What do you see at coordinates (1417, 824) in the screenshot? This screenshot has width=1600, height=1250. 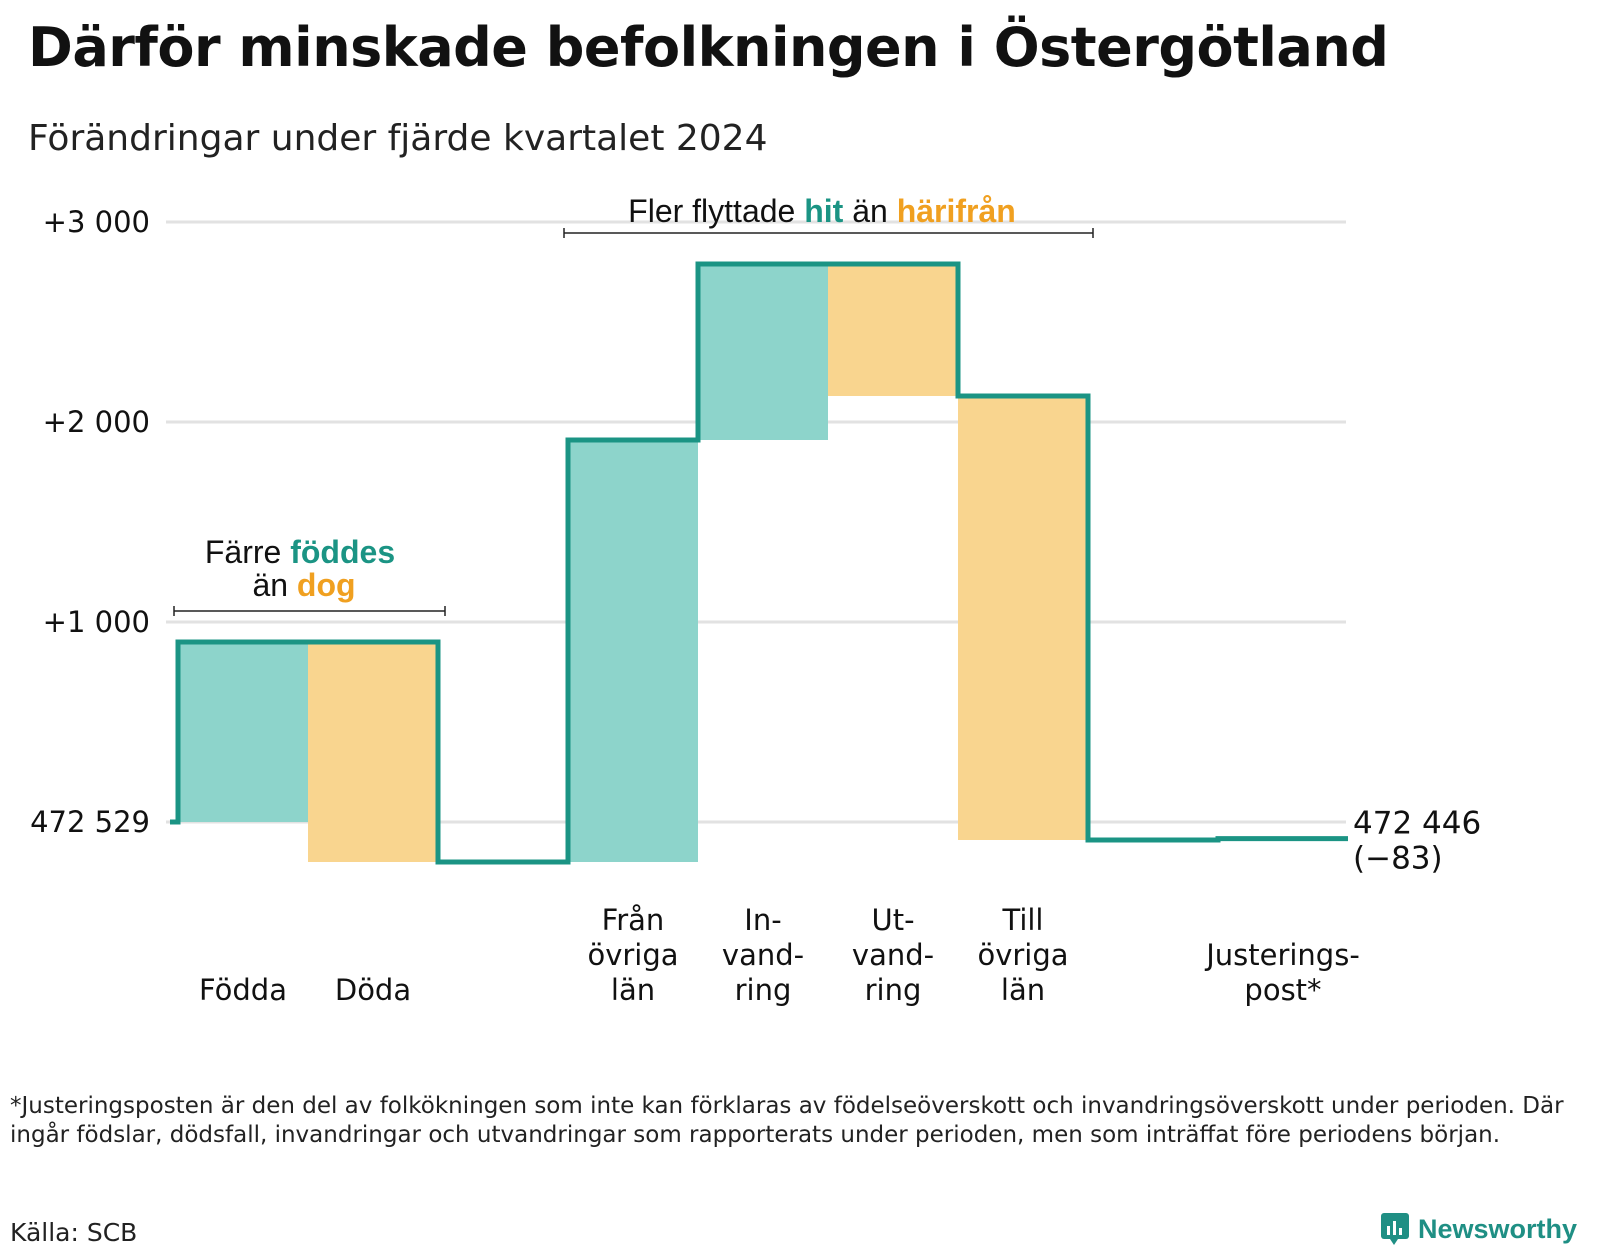 I see `end-value-label: 472 446` at bounding box center [1417, 824].